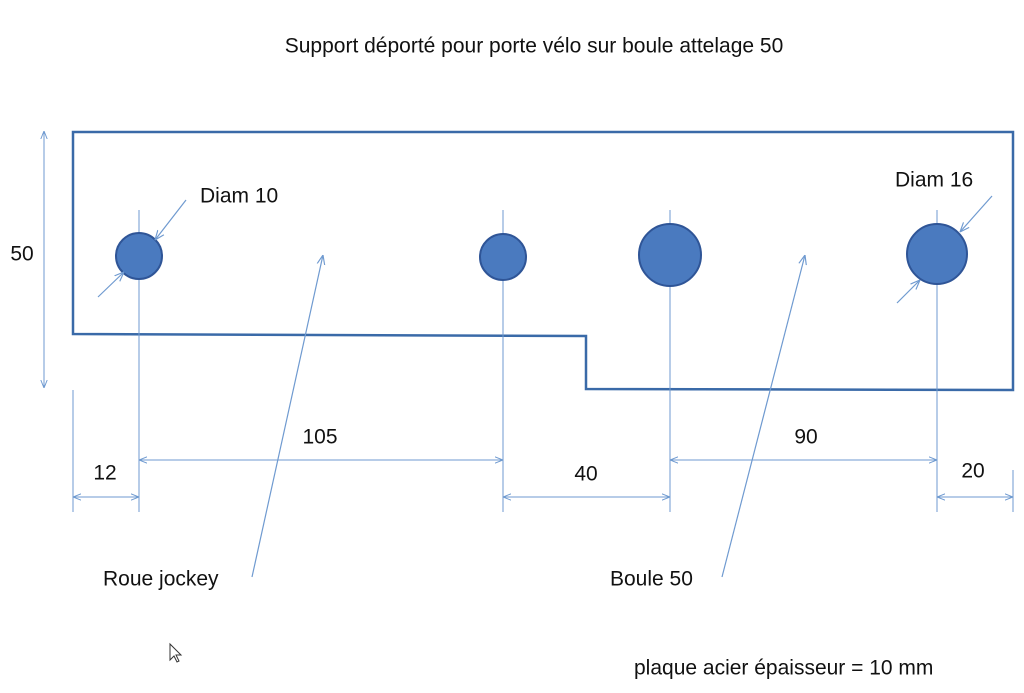 Image resolution: width=1024 pixels, height=693 pixels. I want to click on mouse-cursor, so click(176, 652).